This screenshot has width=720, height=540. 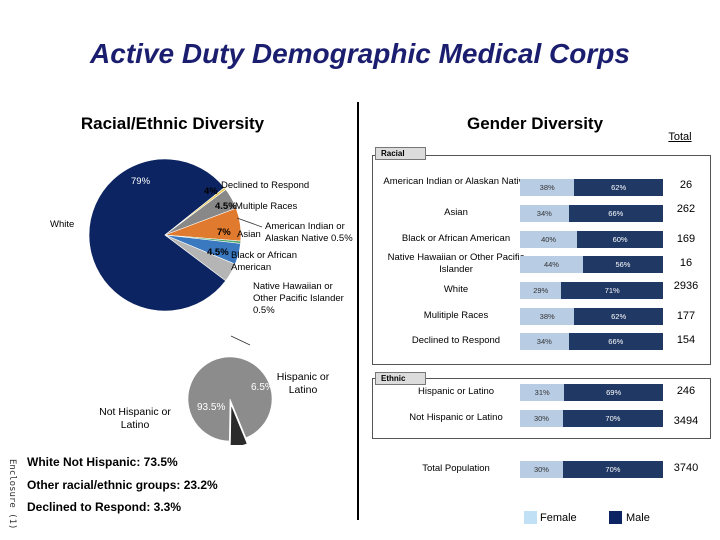 I want to click on summary-other-groups: Other racial/ethnic groups: 23.2%, so click(x=122, y=485).